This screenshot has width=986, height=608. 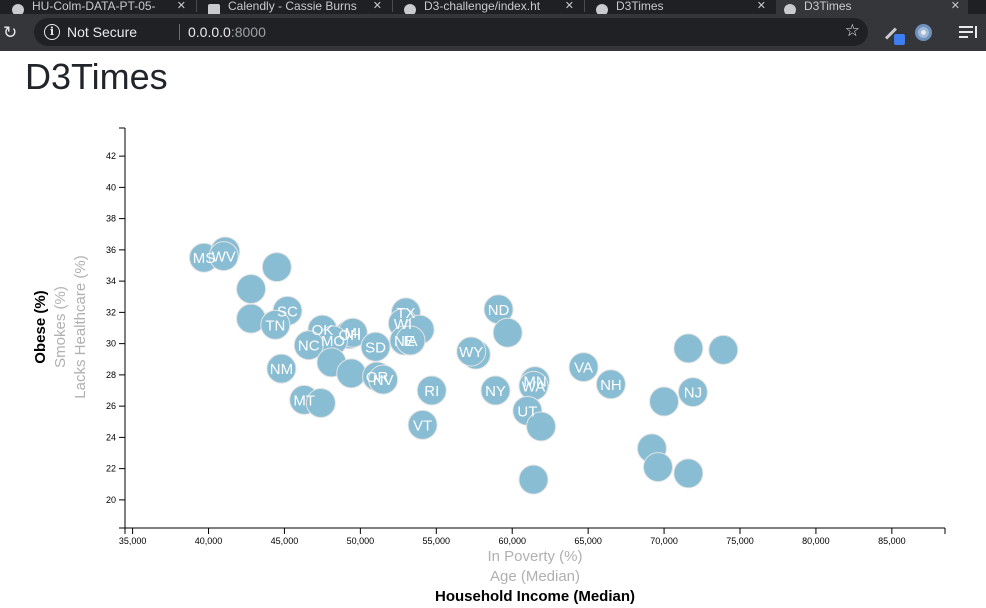 What do you see at coordinates (111, 344) in the screenshot?
I see `y-tick-label: 30` at bounding box center [111, 344].